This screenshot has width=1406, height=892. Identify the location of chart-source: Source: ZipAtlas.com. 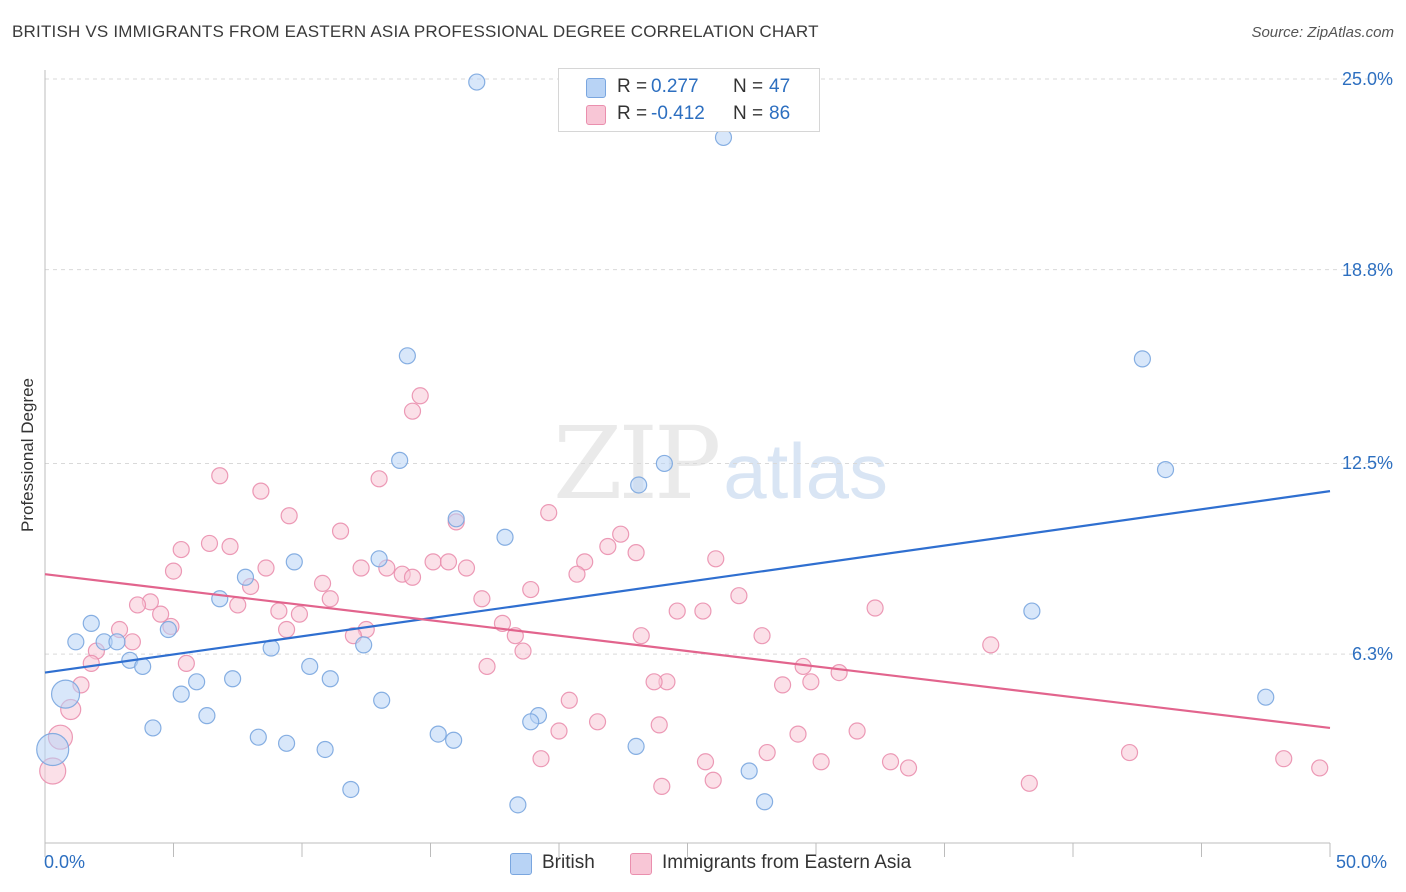
(1322, 32).